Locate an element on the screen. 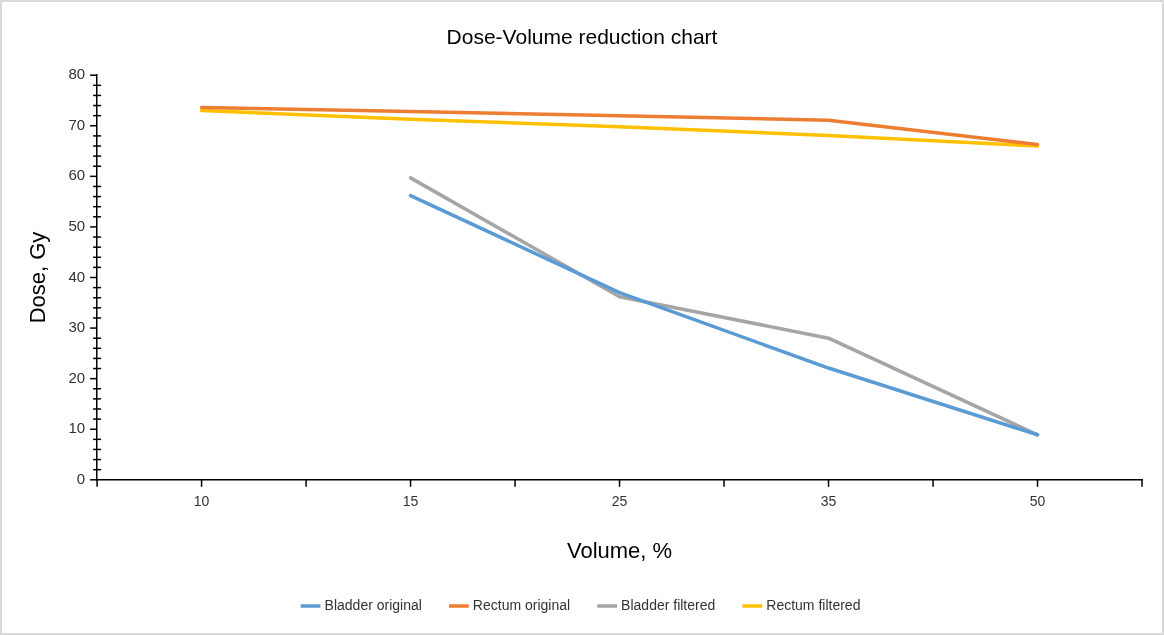 Image resolution: width=1164 pixels, height=635 pixels. x-tick-label: 50 is located at coordinates (1037, 501).